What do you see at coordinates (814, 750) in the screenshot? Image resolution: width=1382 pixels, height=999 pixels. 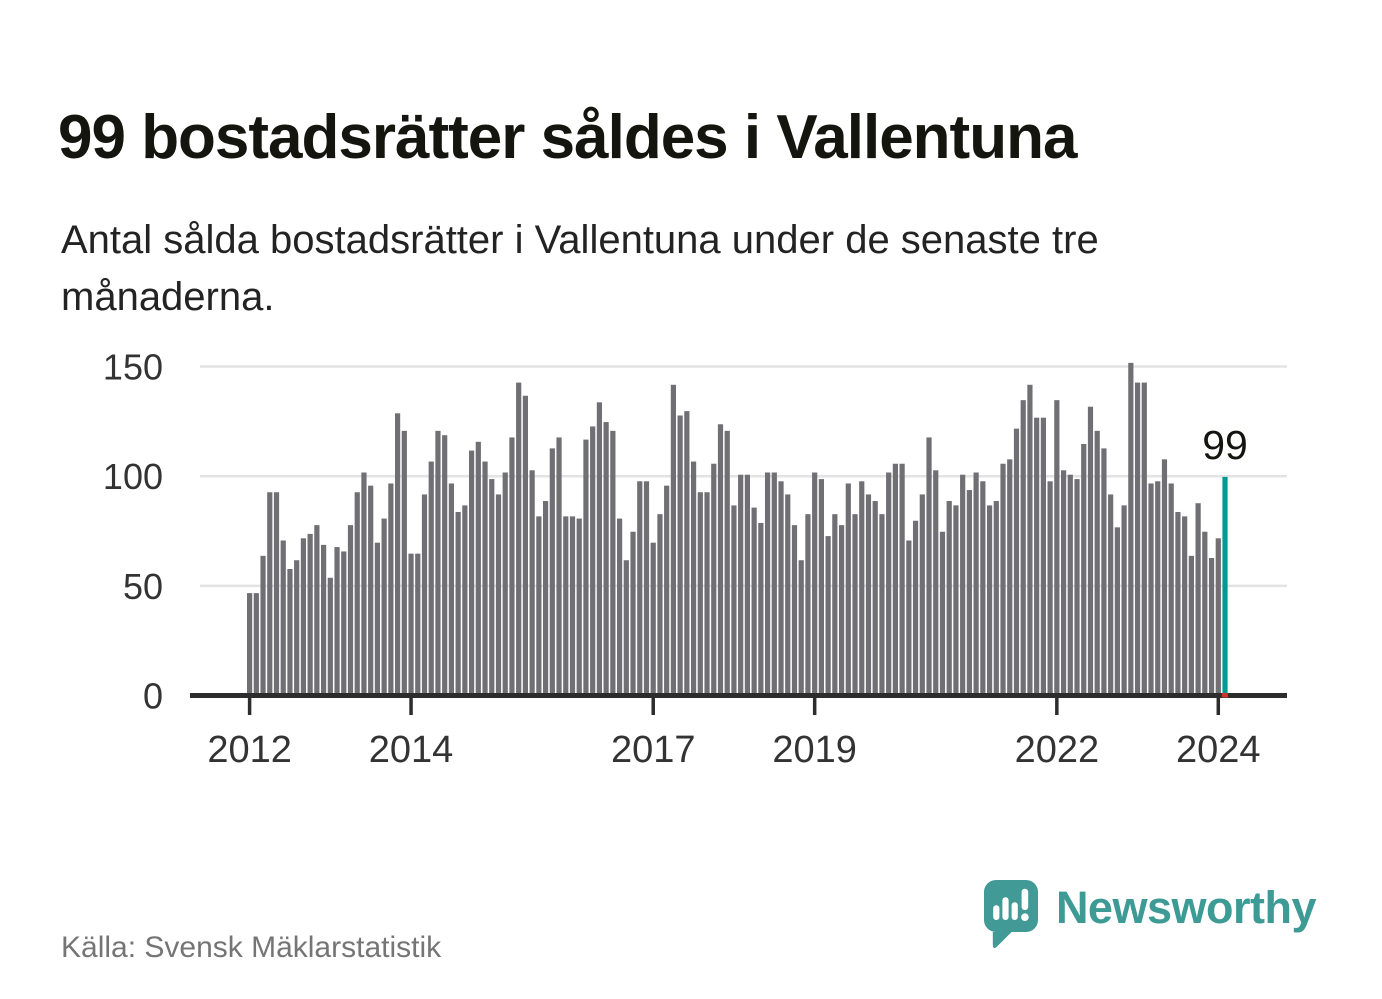 I see `x-tick-label: 2019` at bounding box center [814, 750].